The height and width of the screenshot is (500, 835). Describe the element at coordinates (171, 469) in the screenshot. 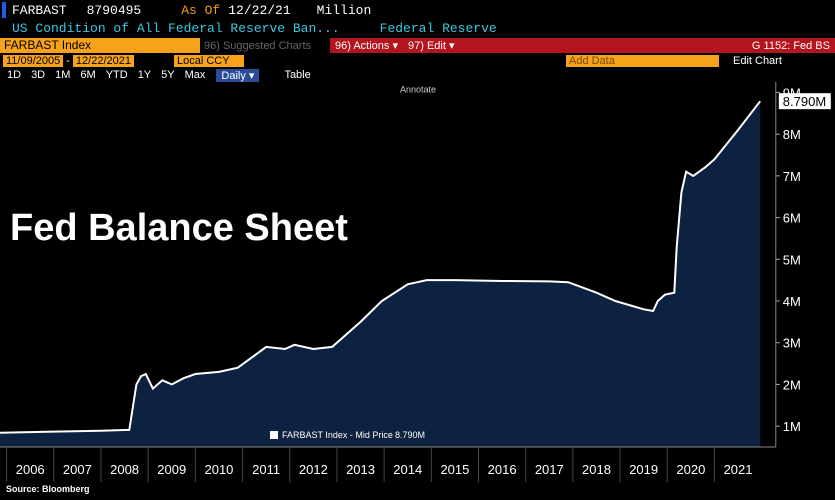

I see `x-tick-label: 2009` at that location.